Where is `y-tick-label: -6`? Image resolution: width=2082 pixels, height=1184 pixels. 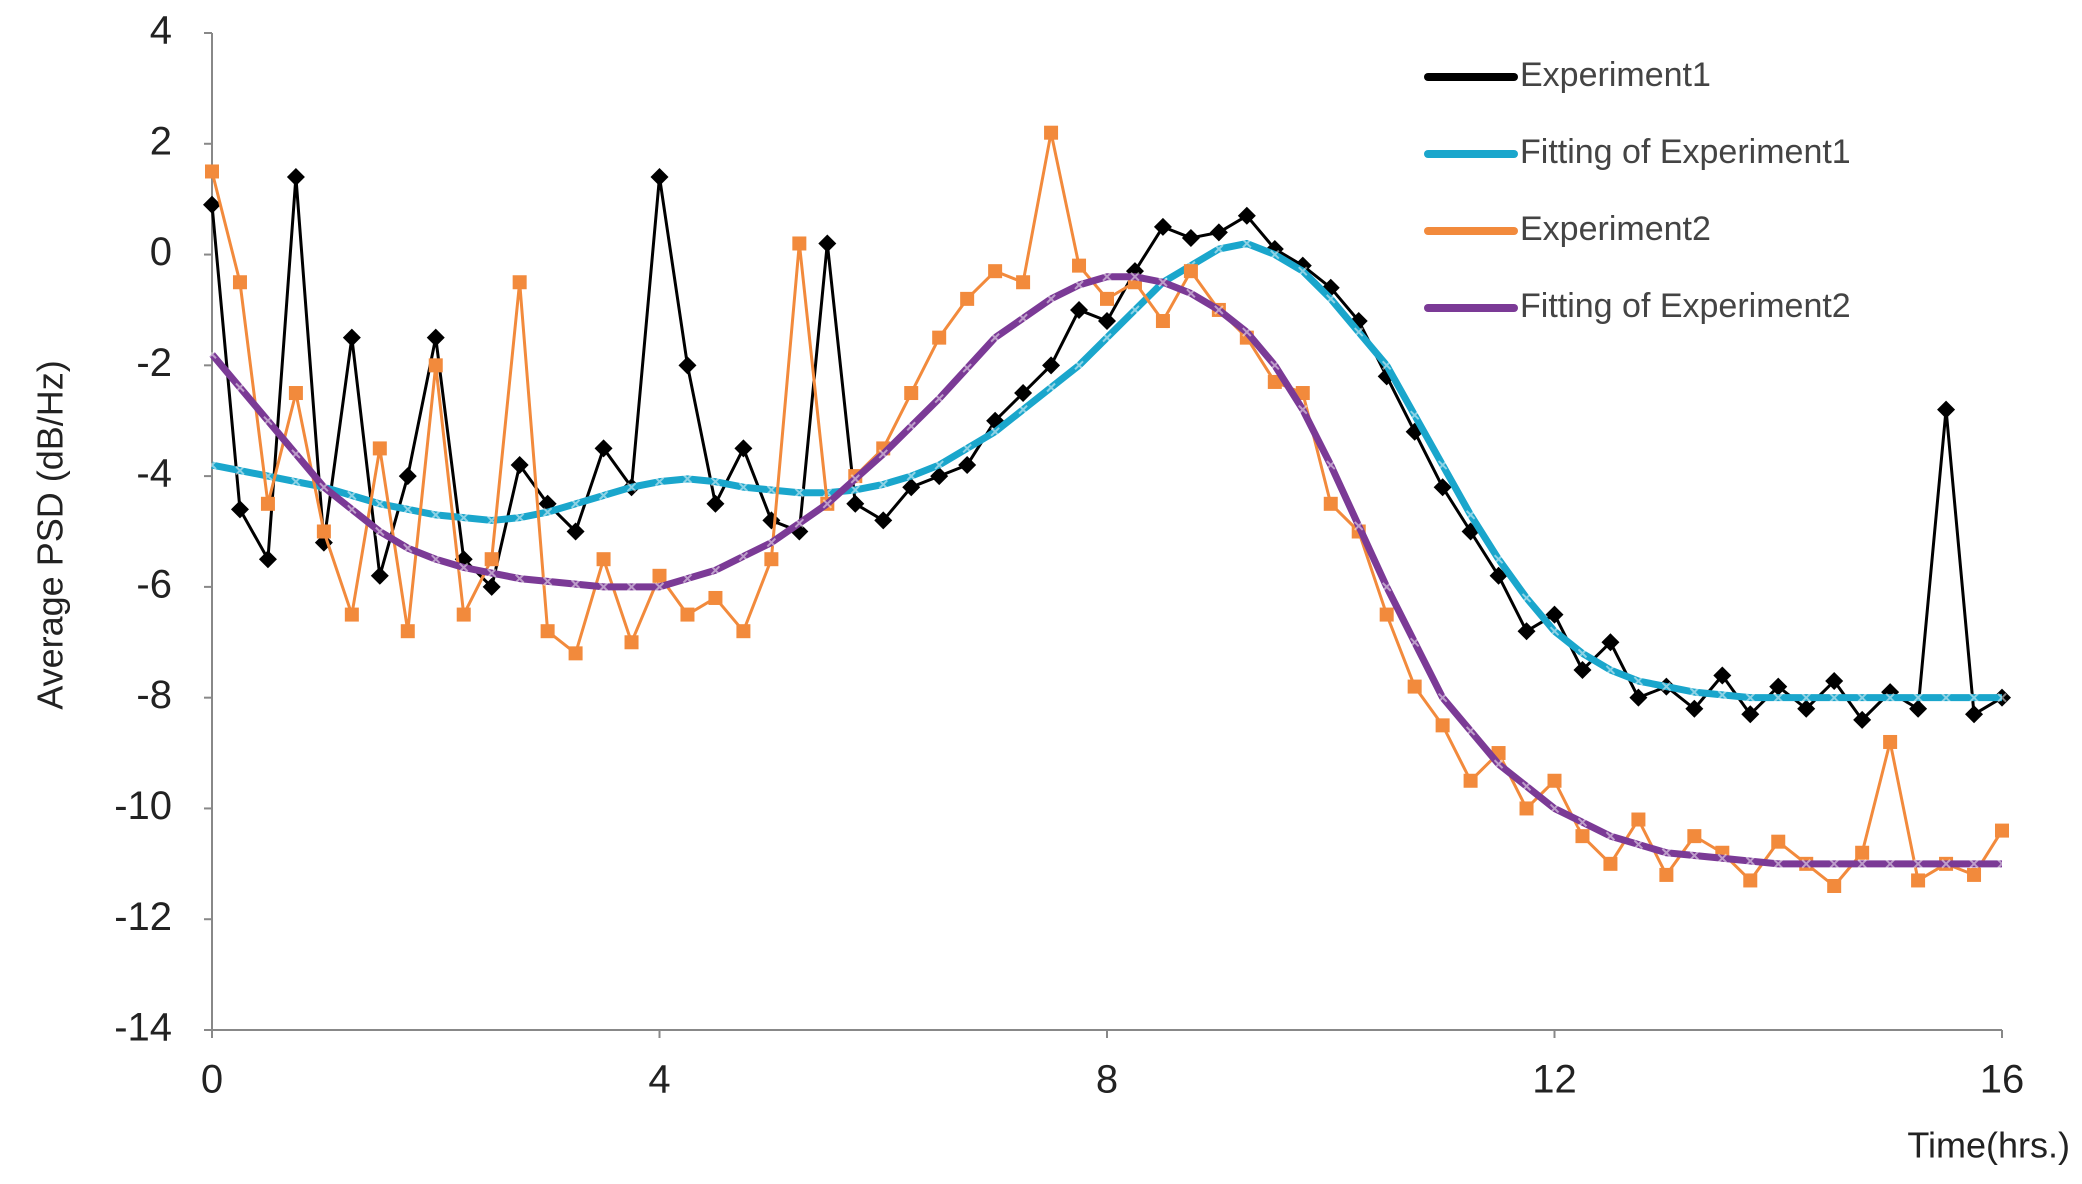
y-tick-label: -6 is located at coordinates (154, 584).